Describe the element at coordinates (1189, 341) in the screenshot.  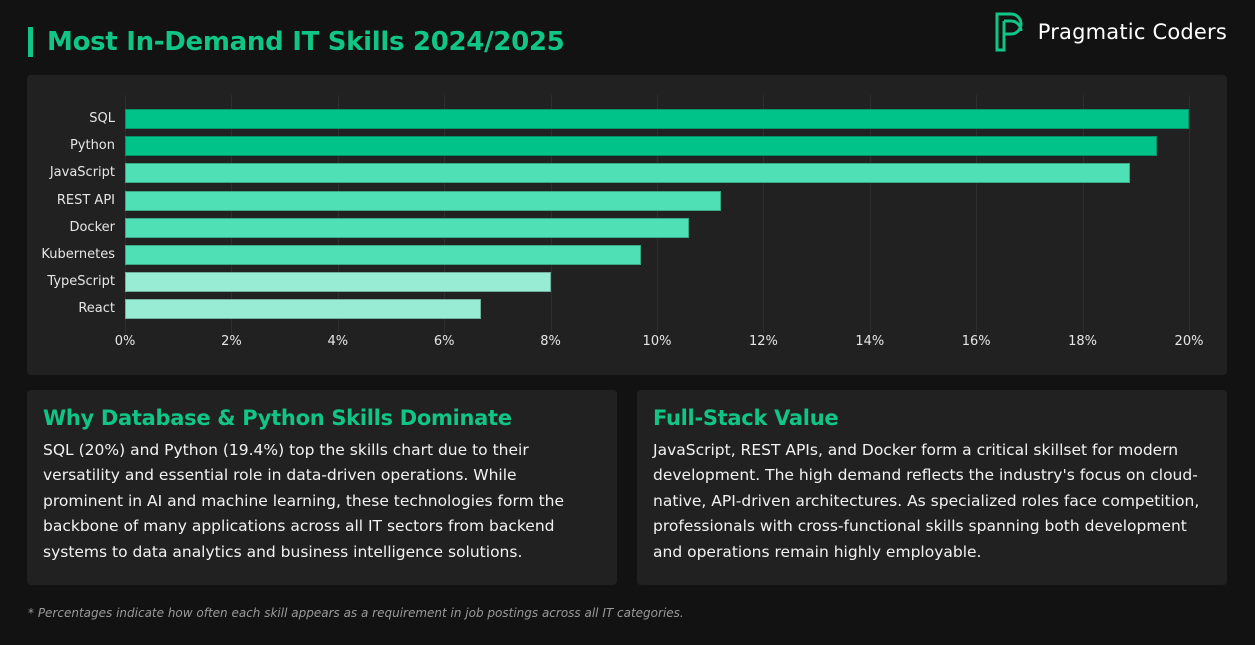
I see `x-tick-label: 20%` at that location.